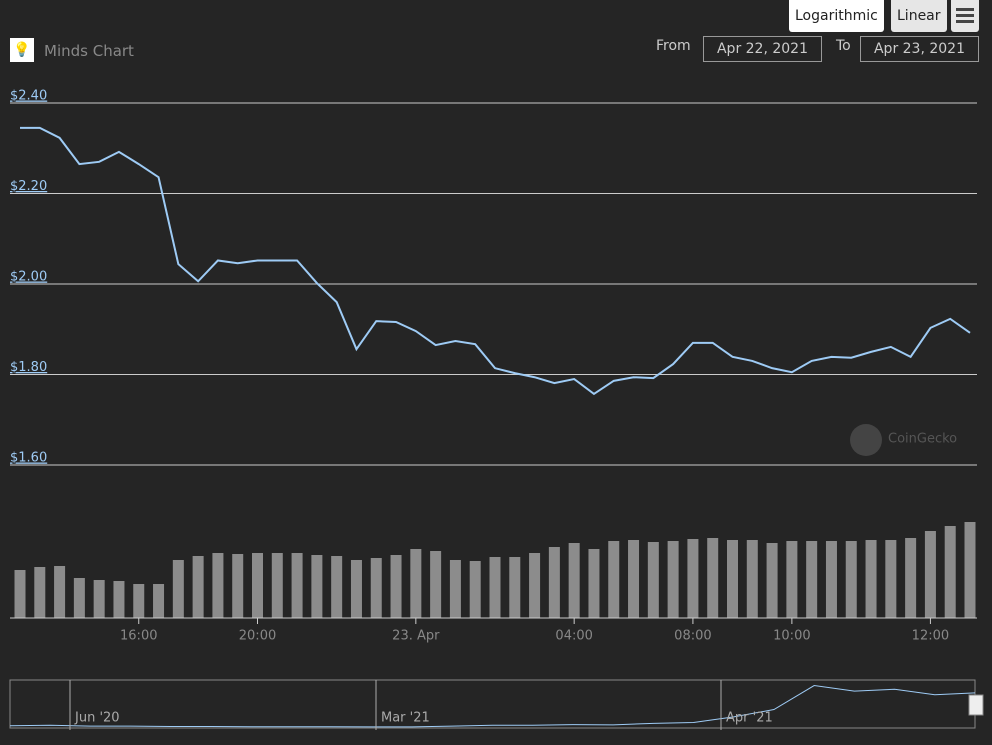  Describe the element at coordinates (97, 718) in the screenshot. I see `navigator-label: Jun '20` at that location.